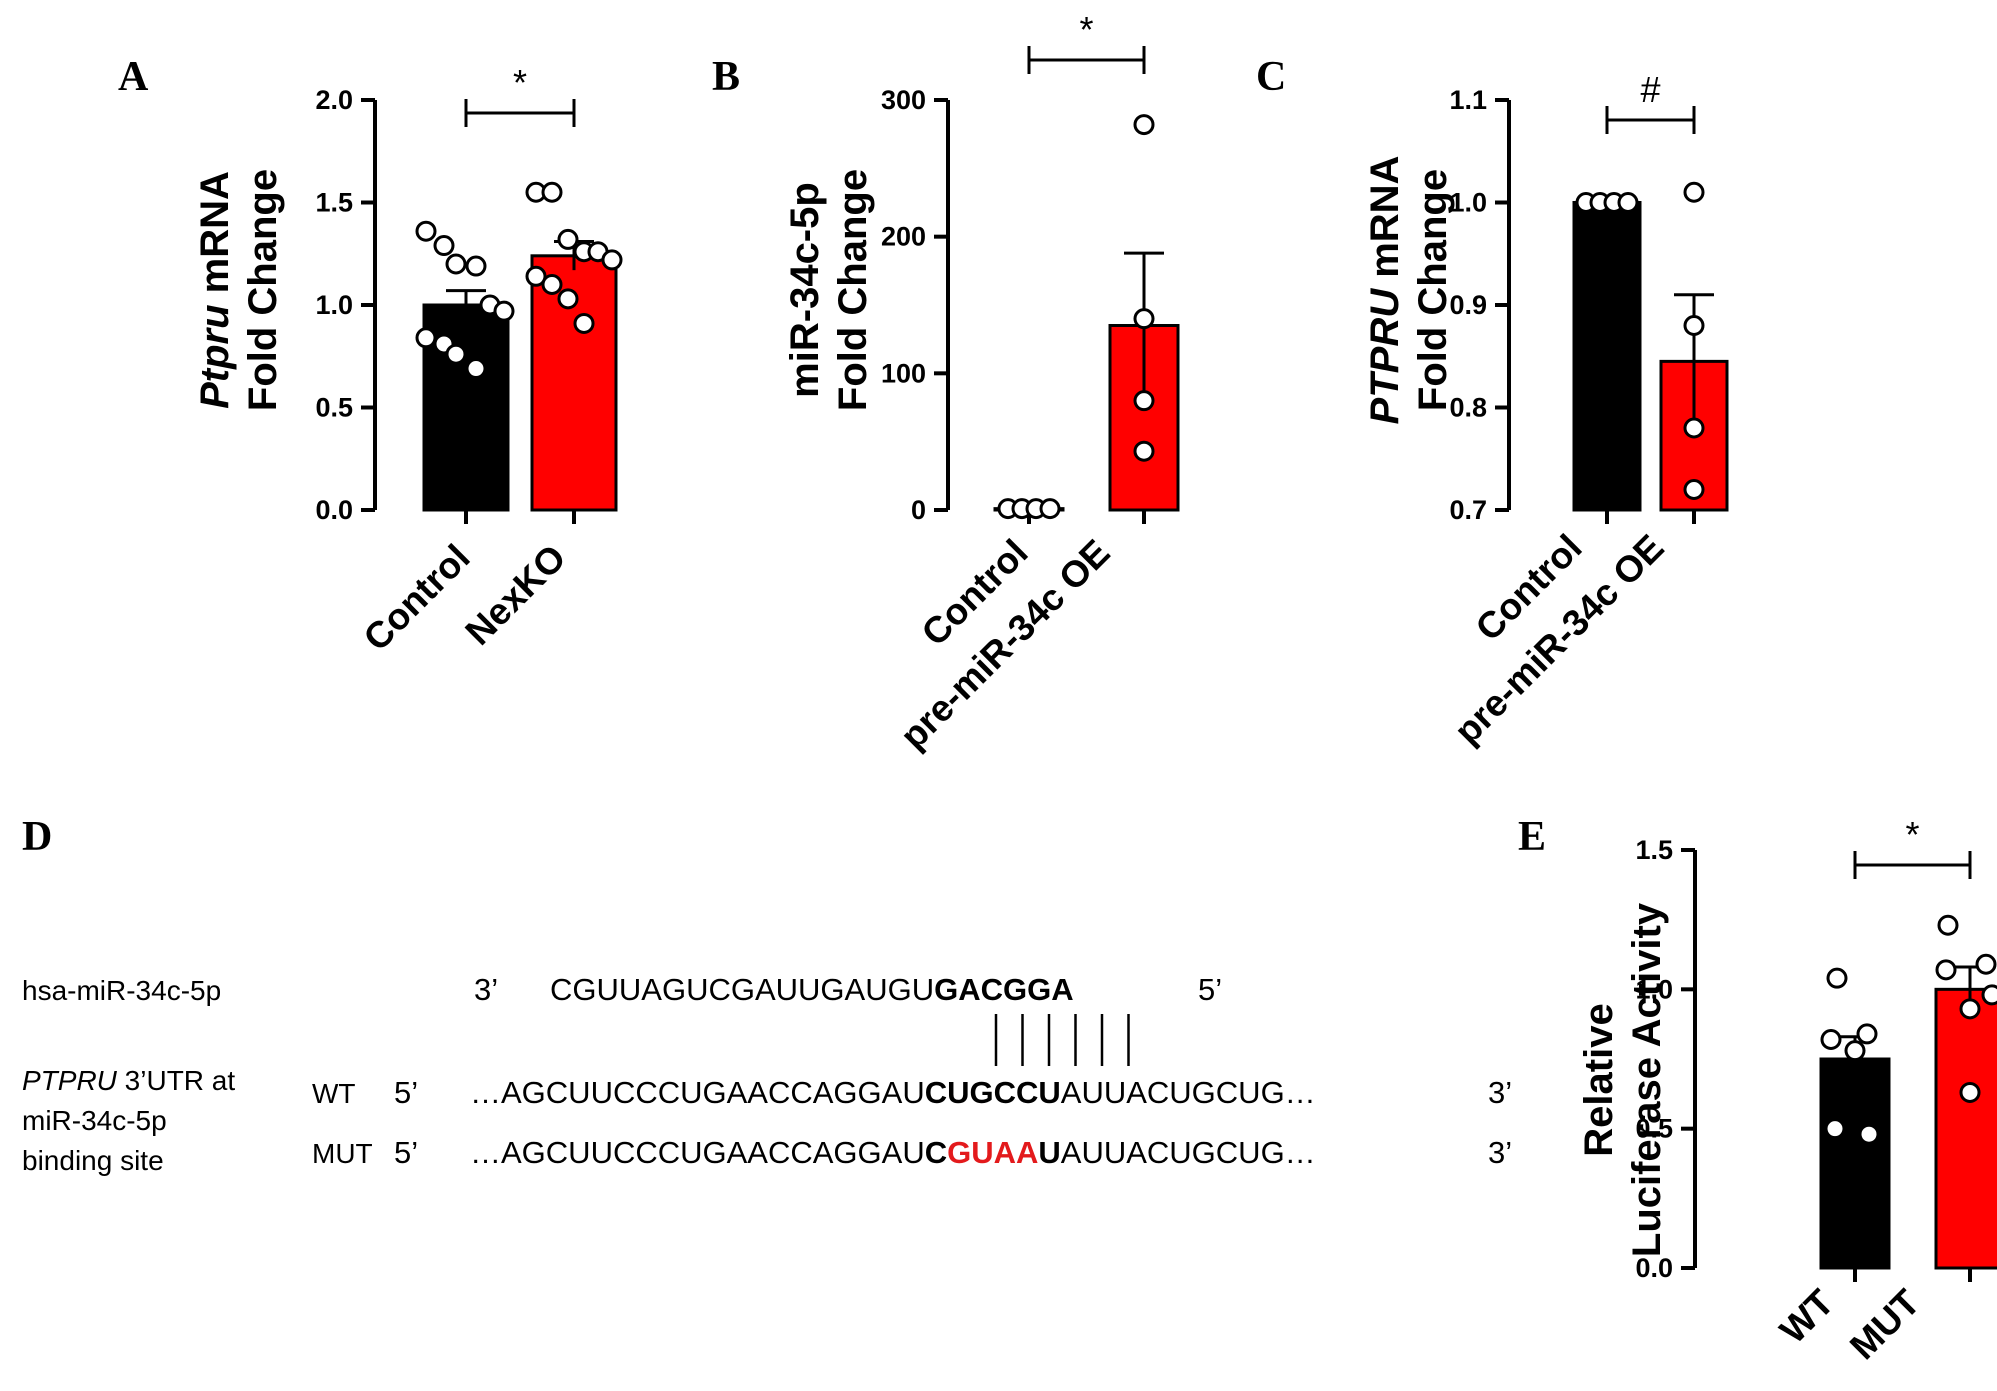 The height and width of the screenshot is (1391, 1997). Describe the element at coordinates (1086, 29) in the screenshot. I see `significance-marker-b: *` at that location.